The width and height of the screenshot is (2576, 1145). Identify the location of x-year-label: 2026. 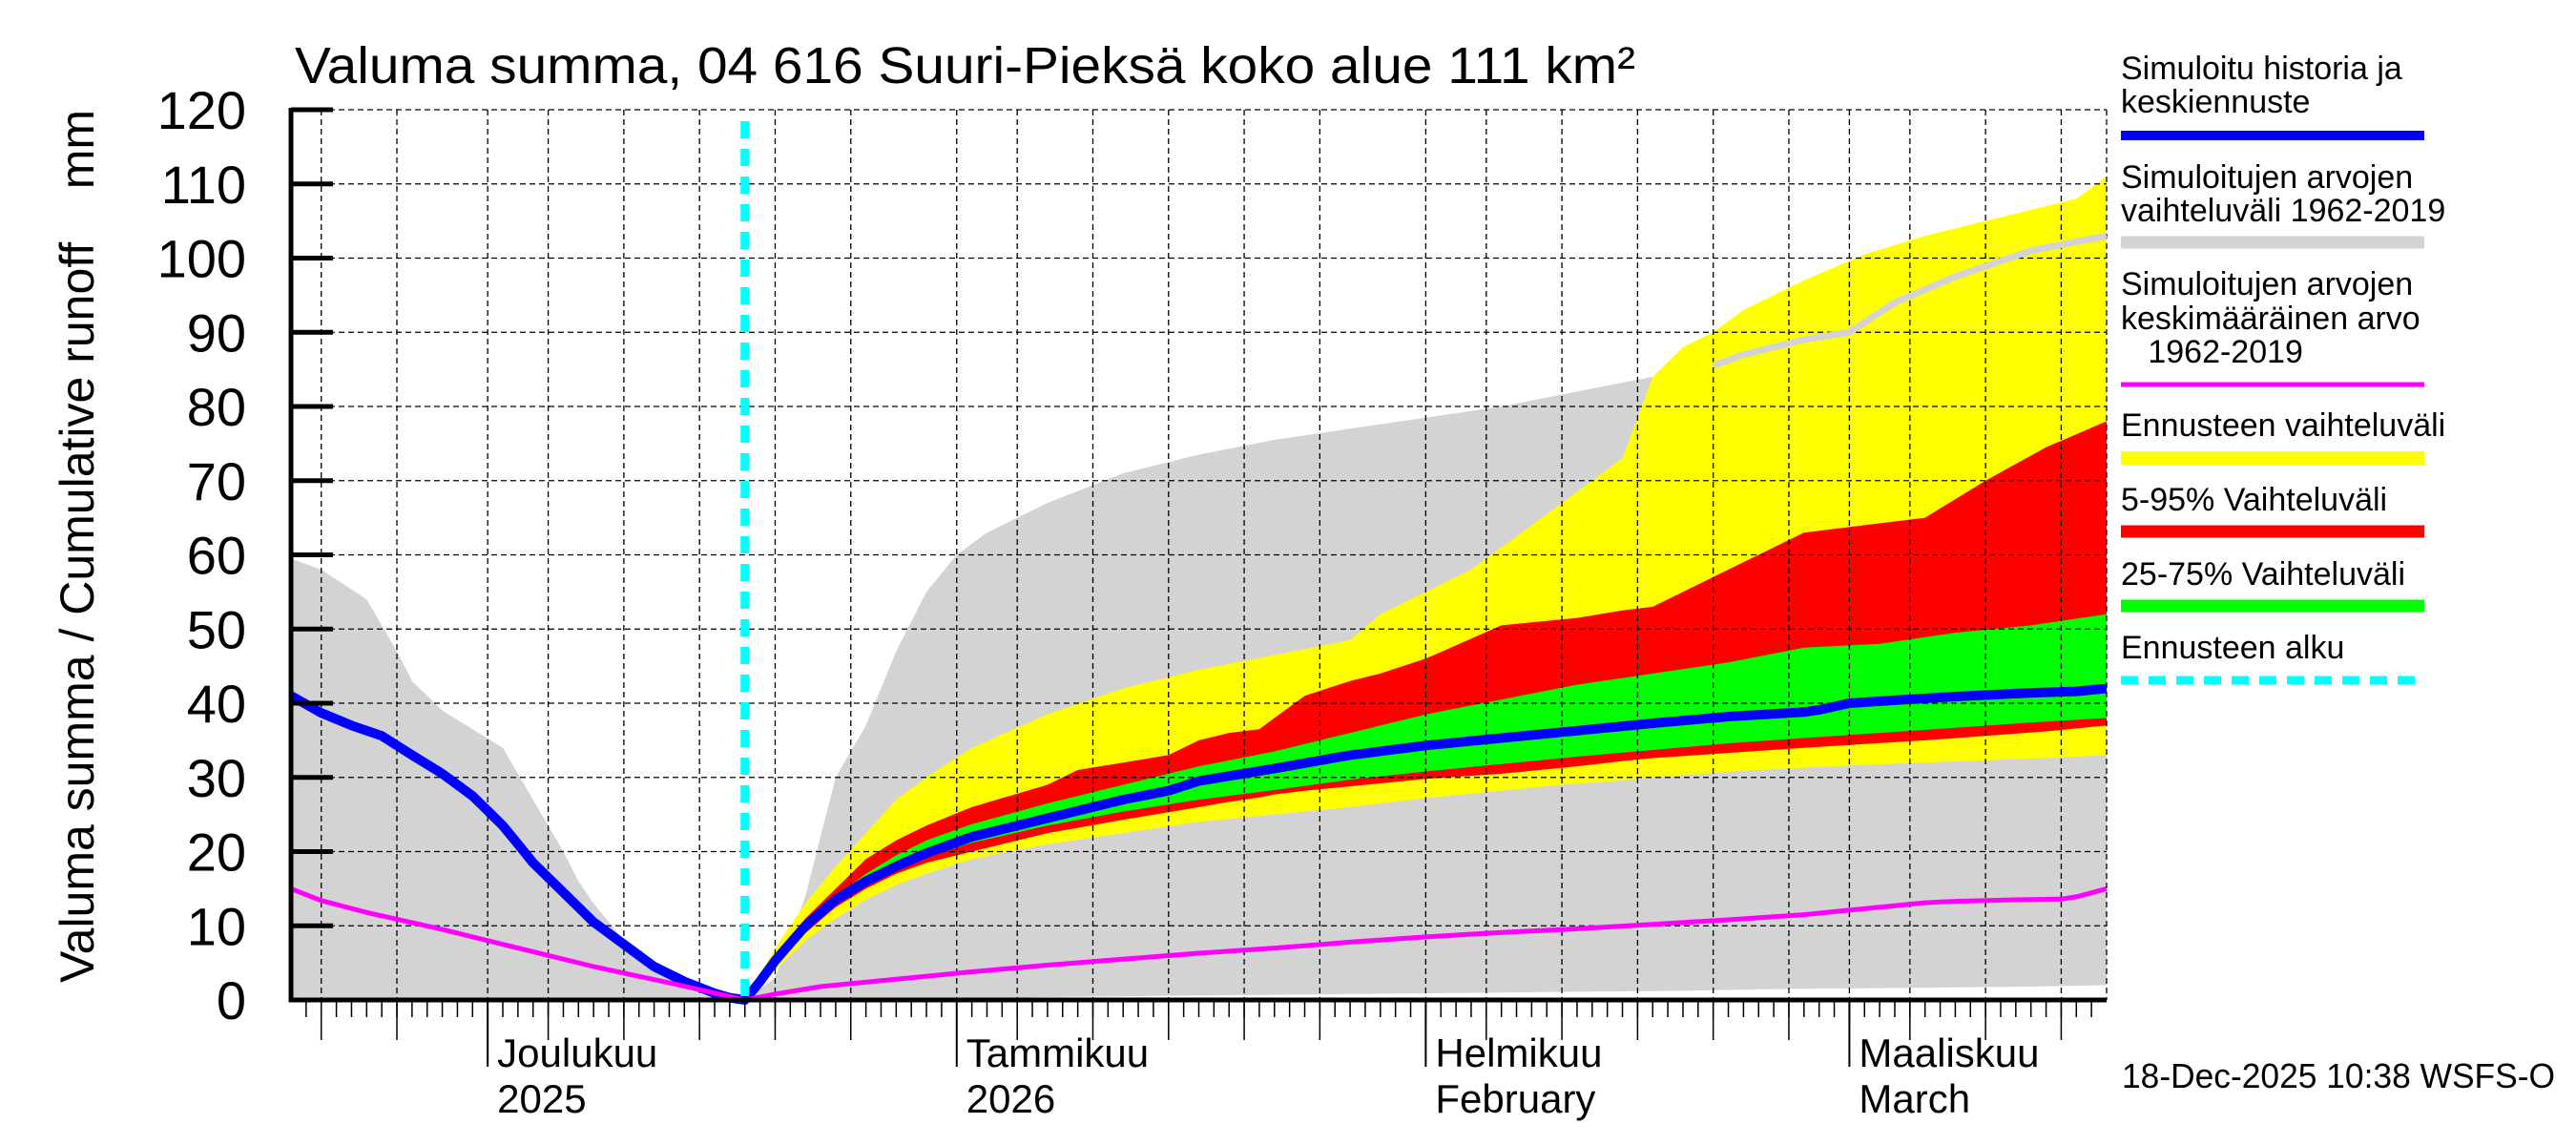
(1010, 1099).